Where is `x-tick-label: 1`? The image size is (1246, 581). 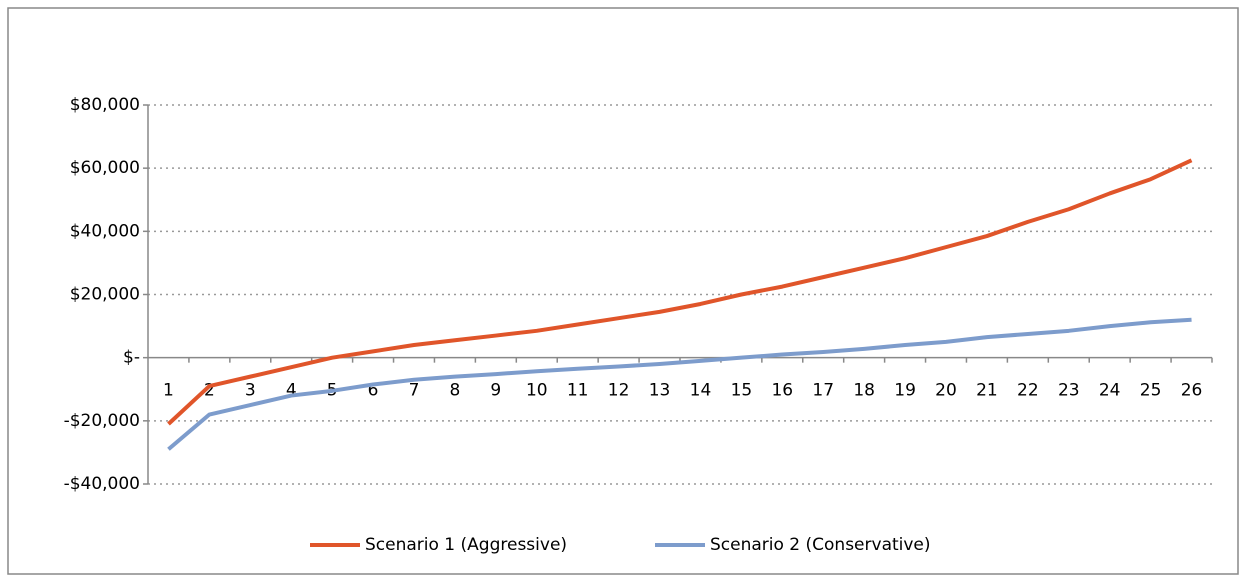
x-tick-label: 1 is located at coordinates (168, 391).